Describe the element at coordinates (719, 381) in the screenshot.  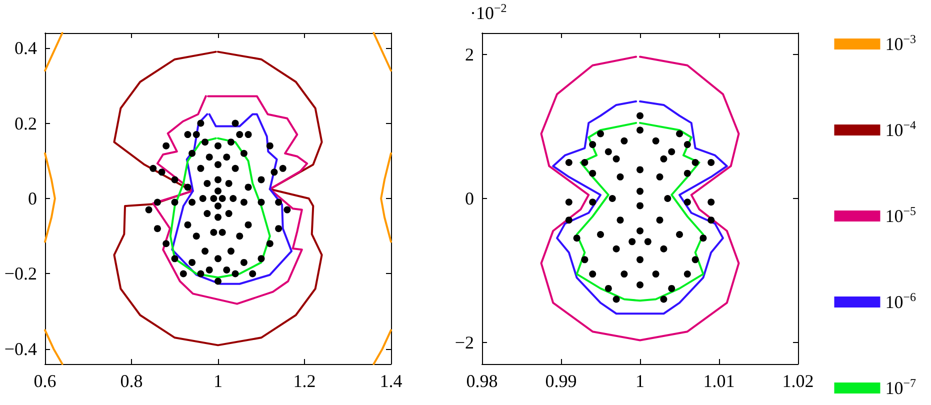
I see `x-tick-label: 1.01` at that location.